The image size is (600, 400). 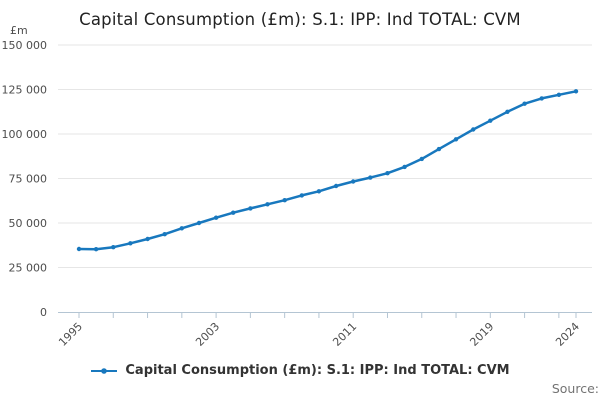 I want to click on y-axis-unit-label: £m, so click(x=19, y=30).